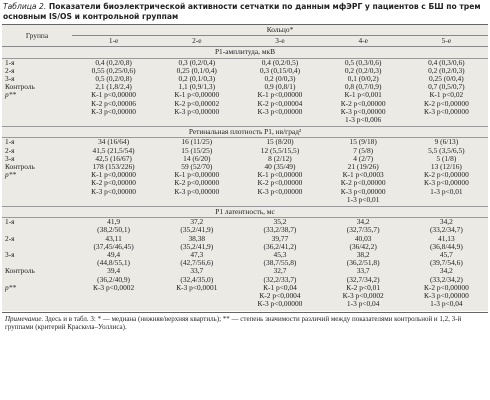 Image resolution: width=490 pixels, height=400 pixels. I want to click on group-label: p**, so click(11, 175).